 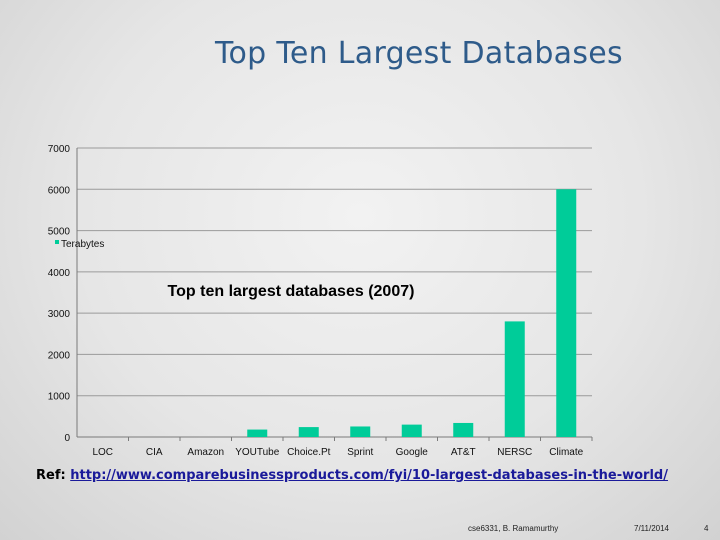 What do you see at coordinates (102, 452) in the screenshot?
I see `x-tick-label: LOC` at bounding box center [102, 452].